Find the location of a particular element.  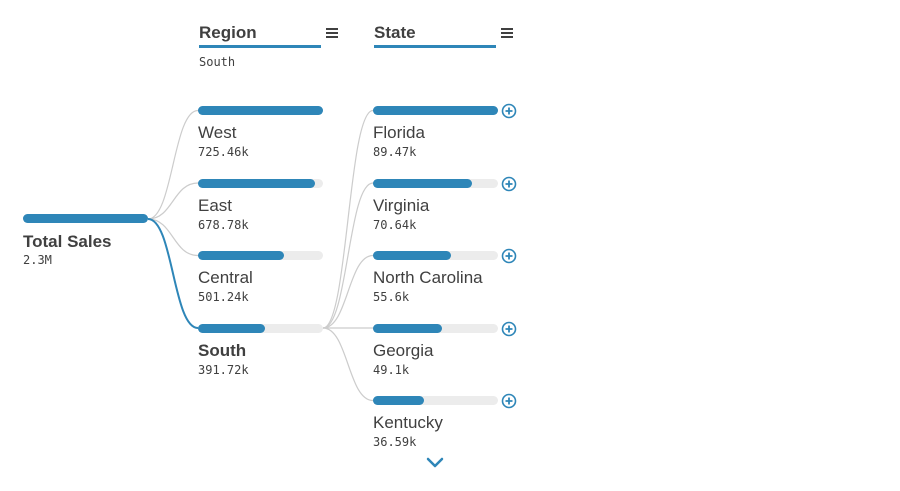

bar-fill-florida is located at coordinates (435, 110).